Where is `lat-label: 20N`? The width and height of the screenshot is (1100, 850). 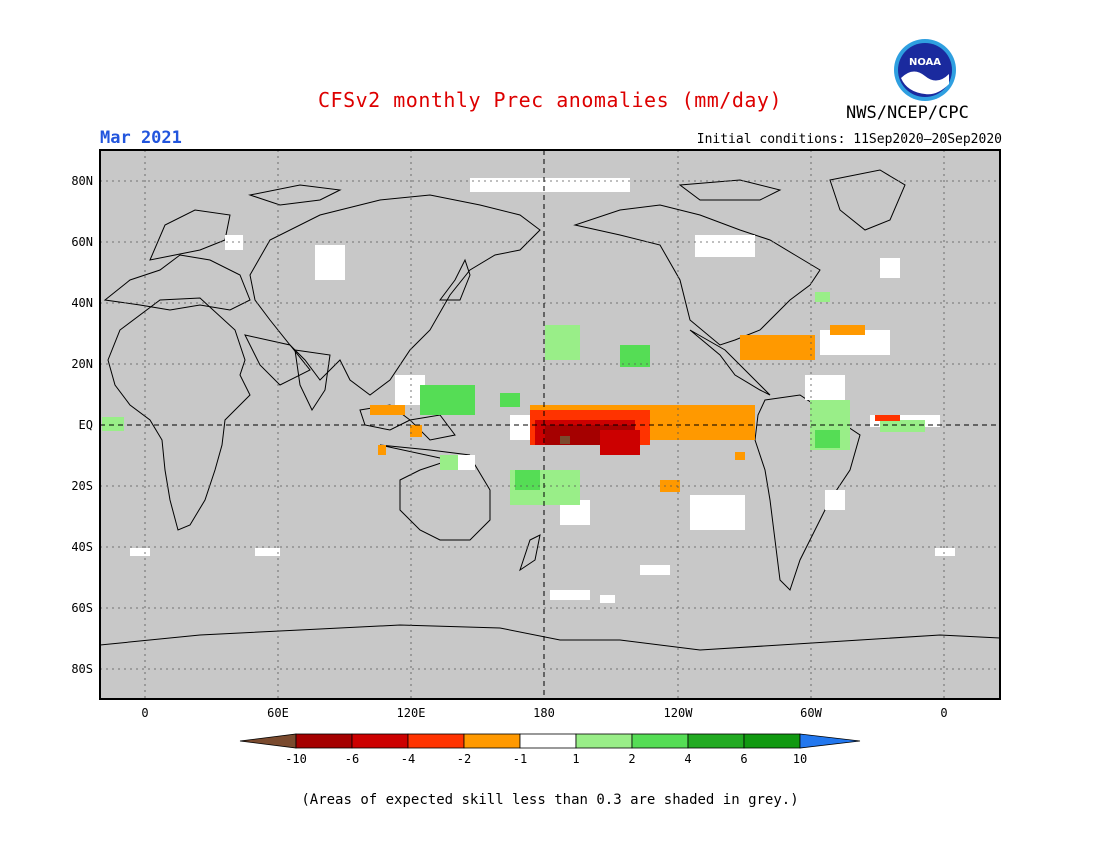
lat-label: 20N is located at coordinates (82, 364).